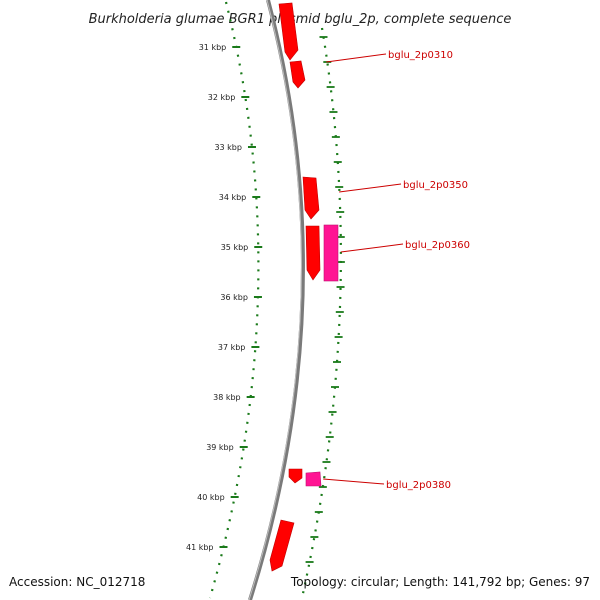 This screenshot has width=600, height=600. What do you see at coordinates (420, 55) in the screenshot?
I see `gene-label: bglu_2p0310` at bounding box center [420, 55].